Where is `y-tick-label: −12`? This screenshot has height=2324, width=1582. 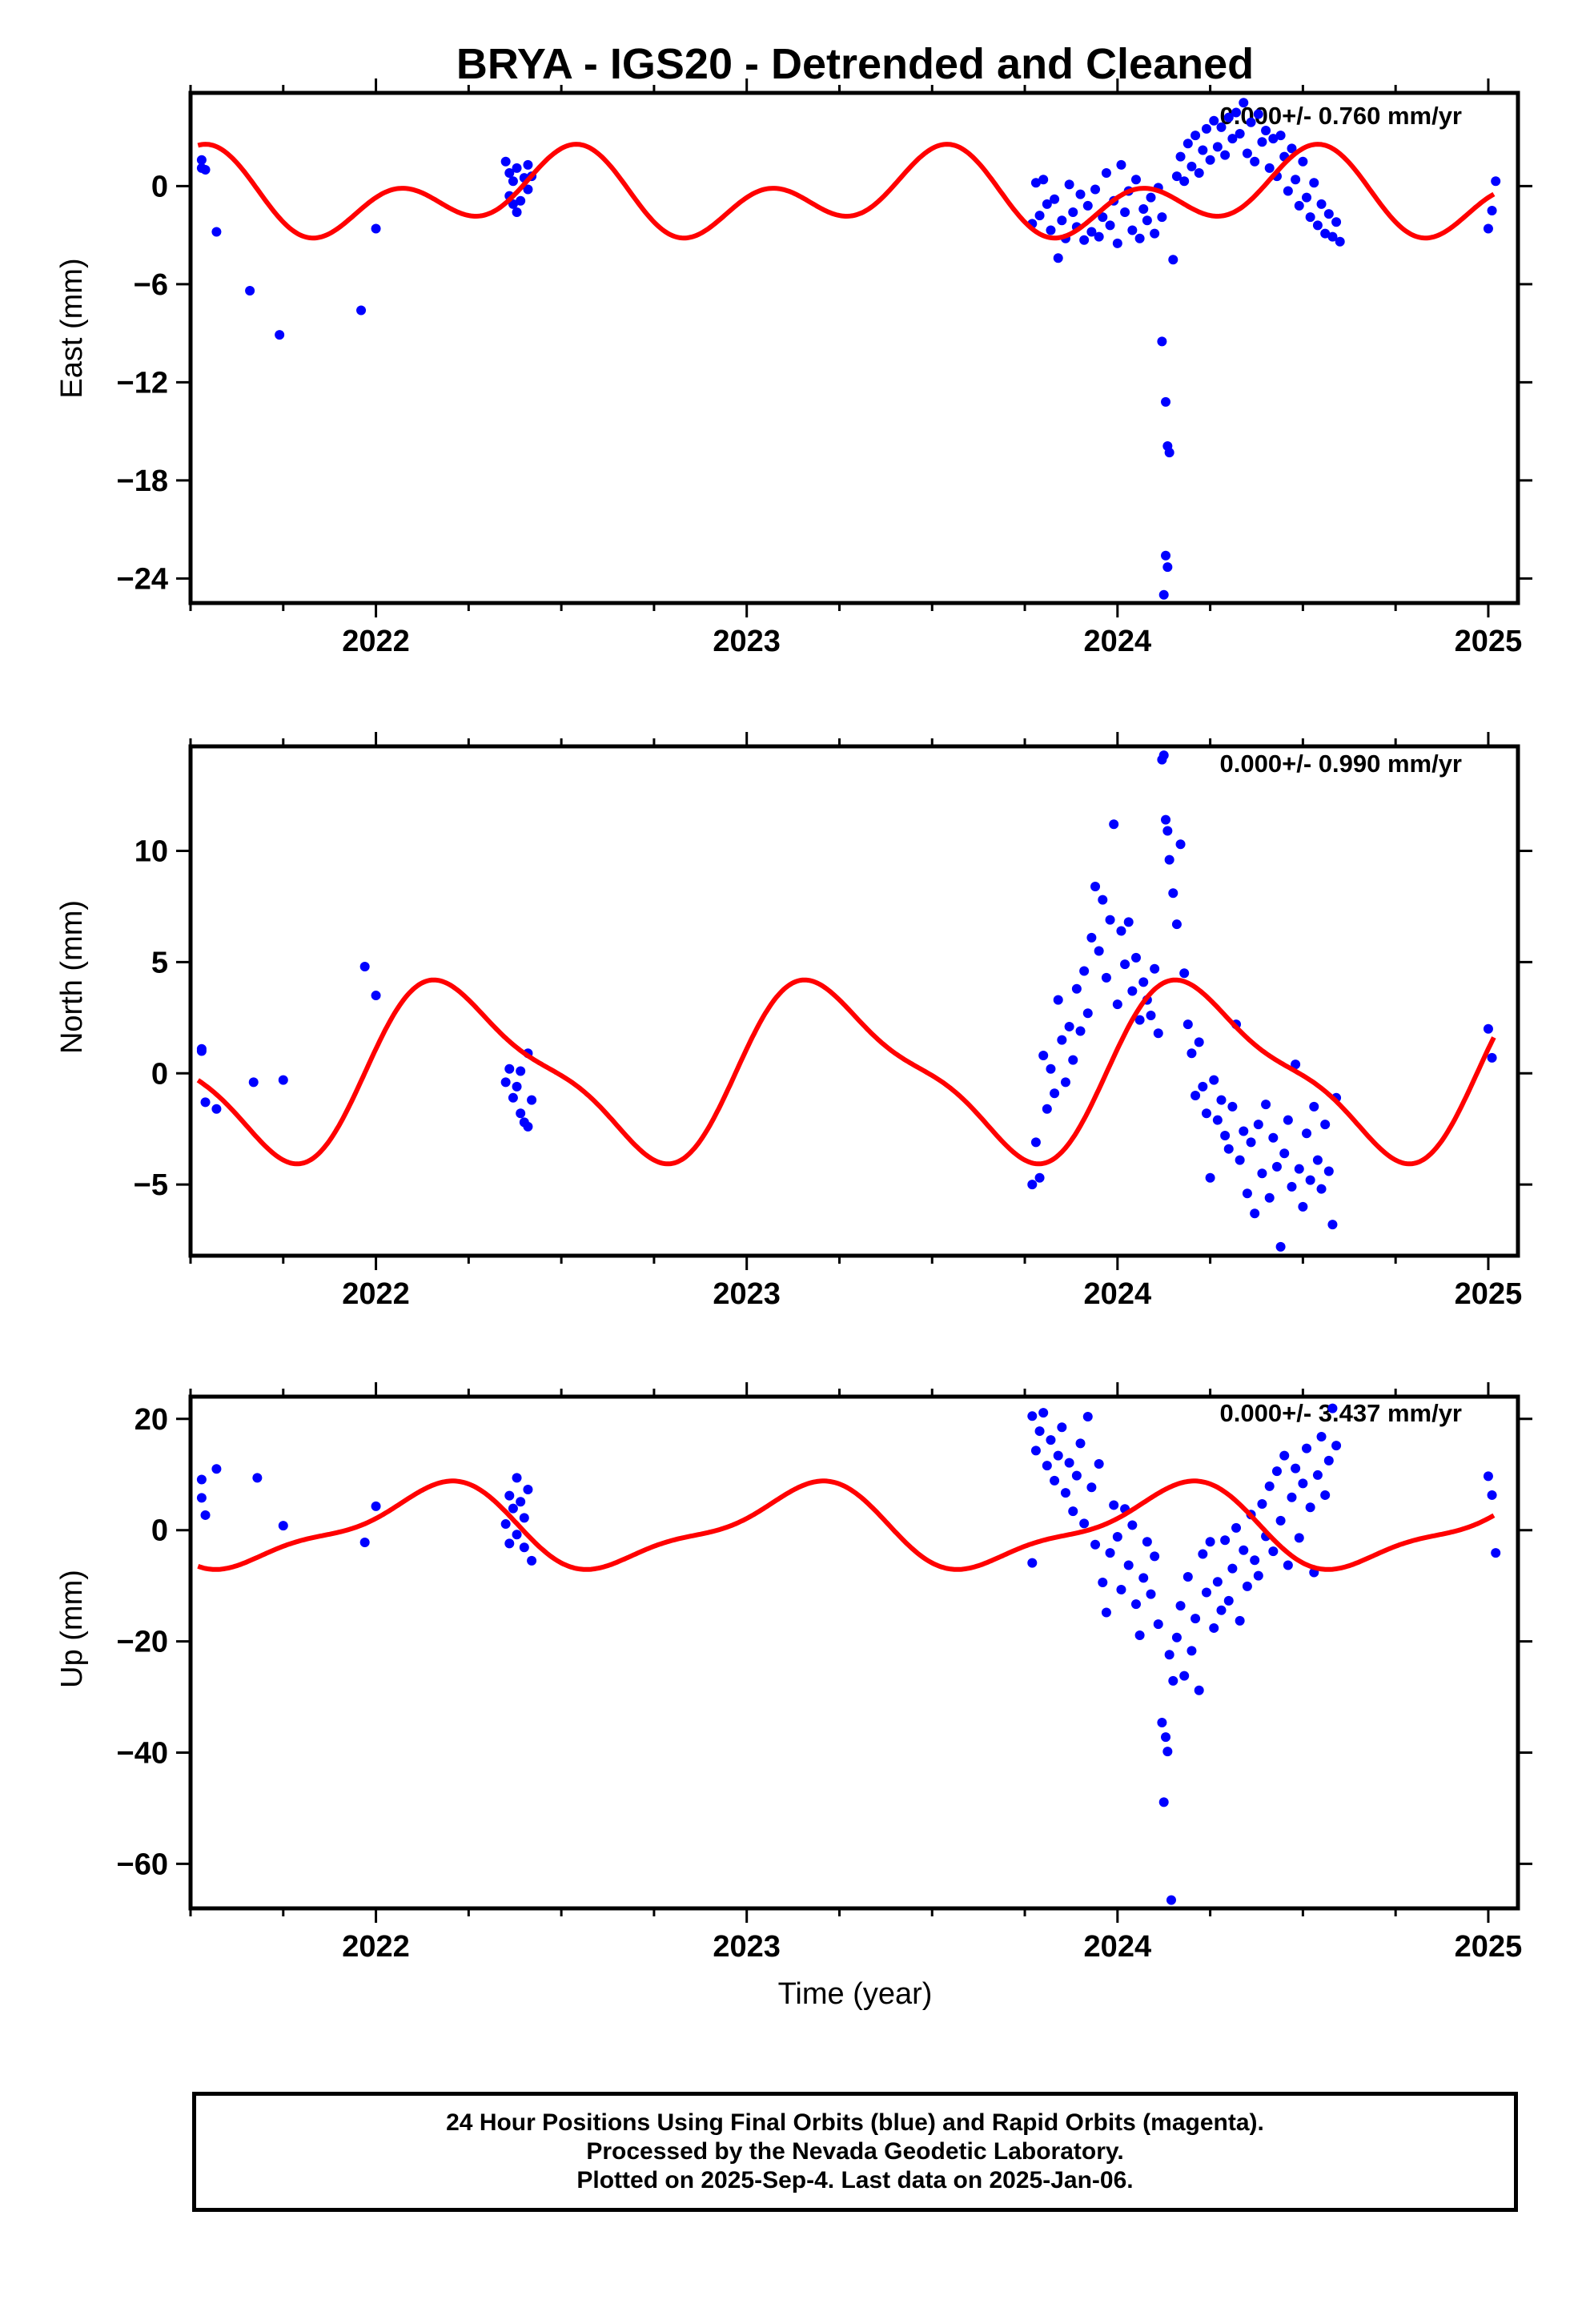
y-tick-label: −12 is located at coordinates (142, 383).